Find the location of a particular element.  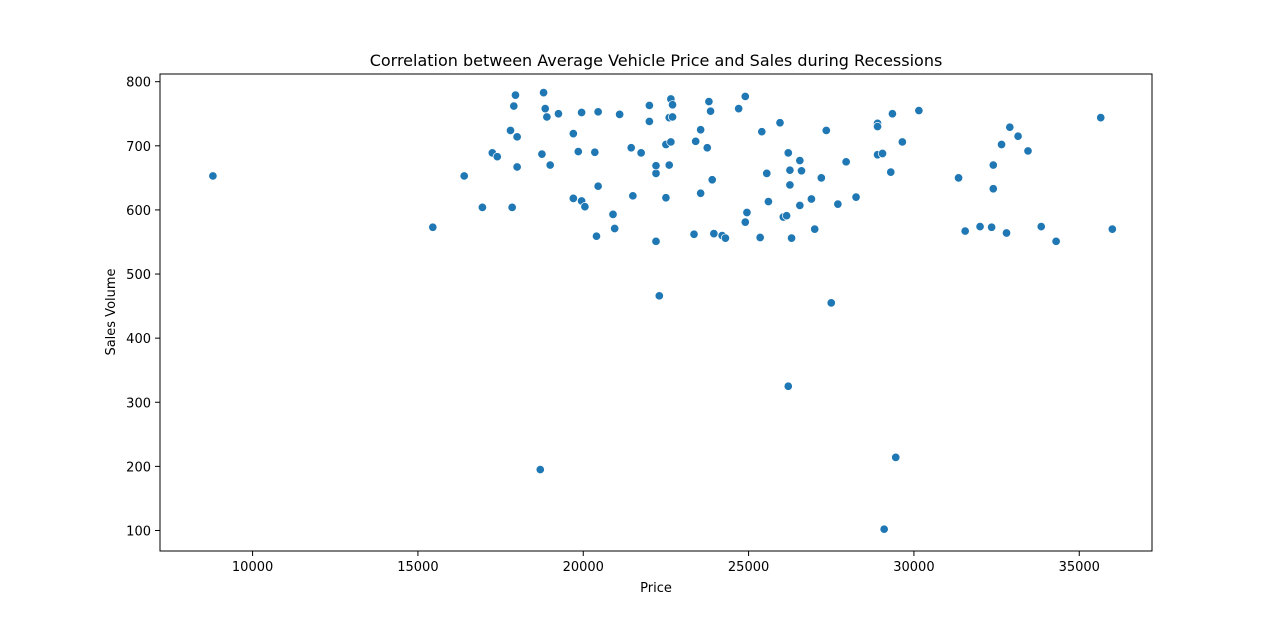

x-axis: 10000 15000 20000 25000 30000 35000 is located at coordinates (666, 563).